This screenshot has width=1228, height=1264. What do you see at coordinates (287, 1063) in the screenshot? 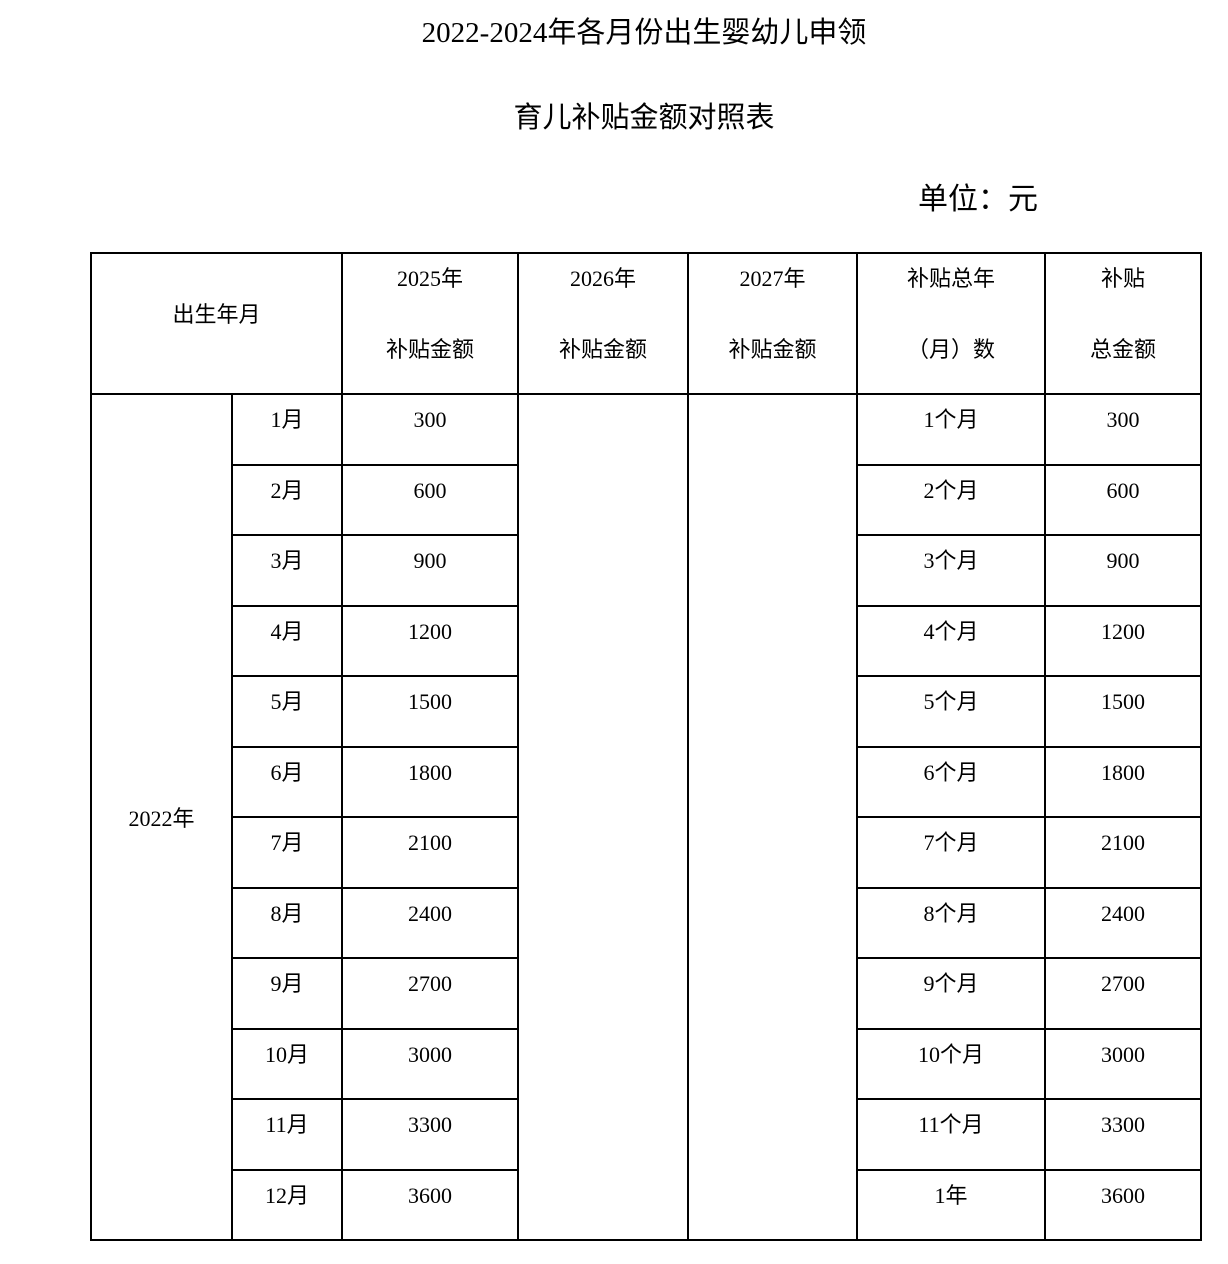
I see `month-cell: 10月` at bounding box center [287, 1063].